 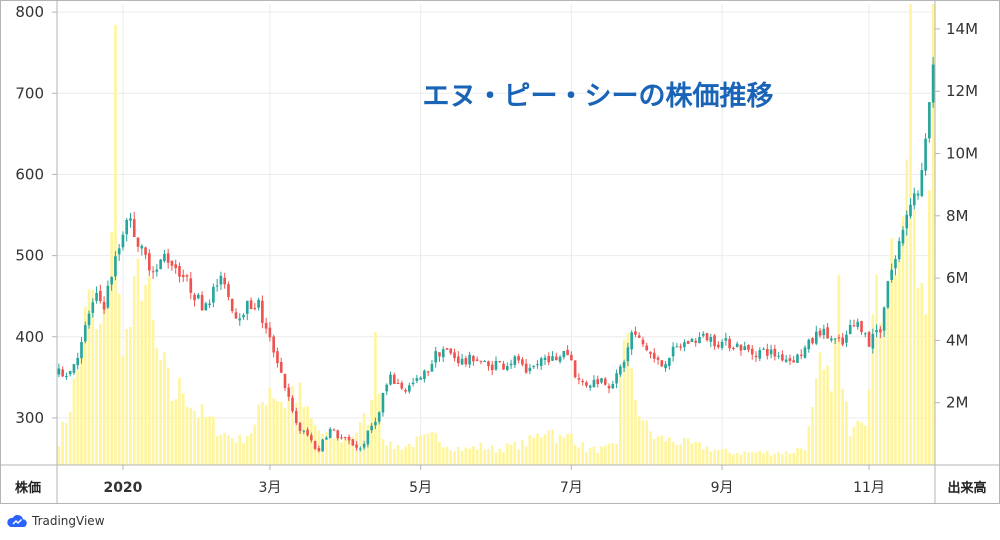 What do you see at coordinates (29, 174) in the screenshot?
I see `price-tick-label: 600` at bounding box center [29, 174].